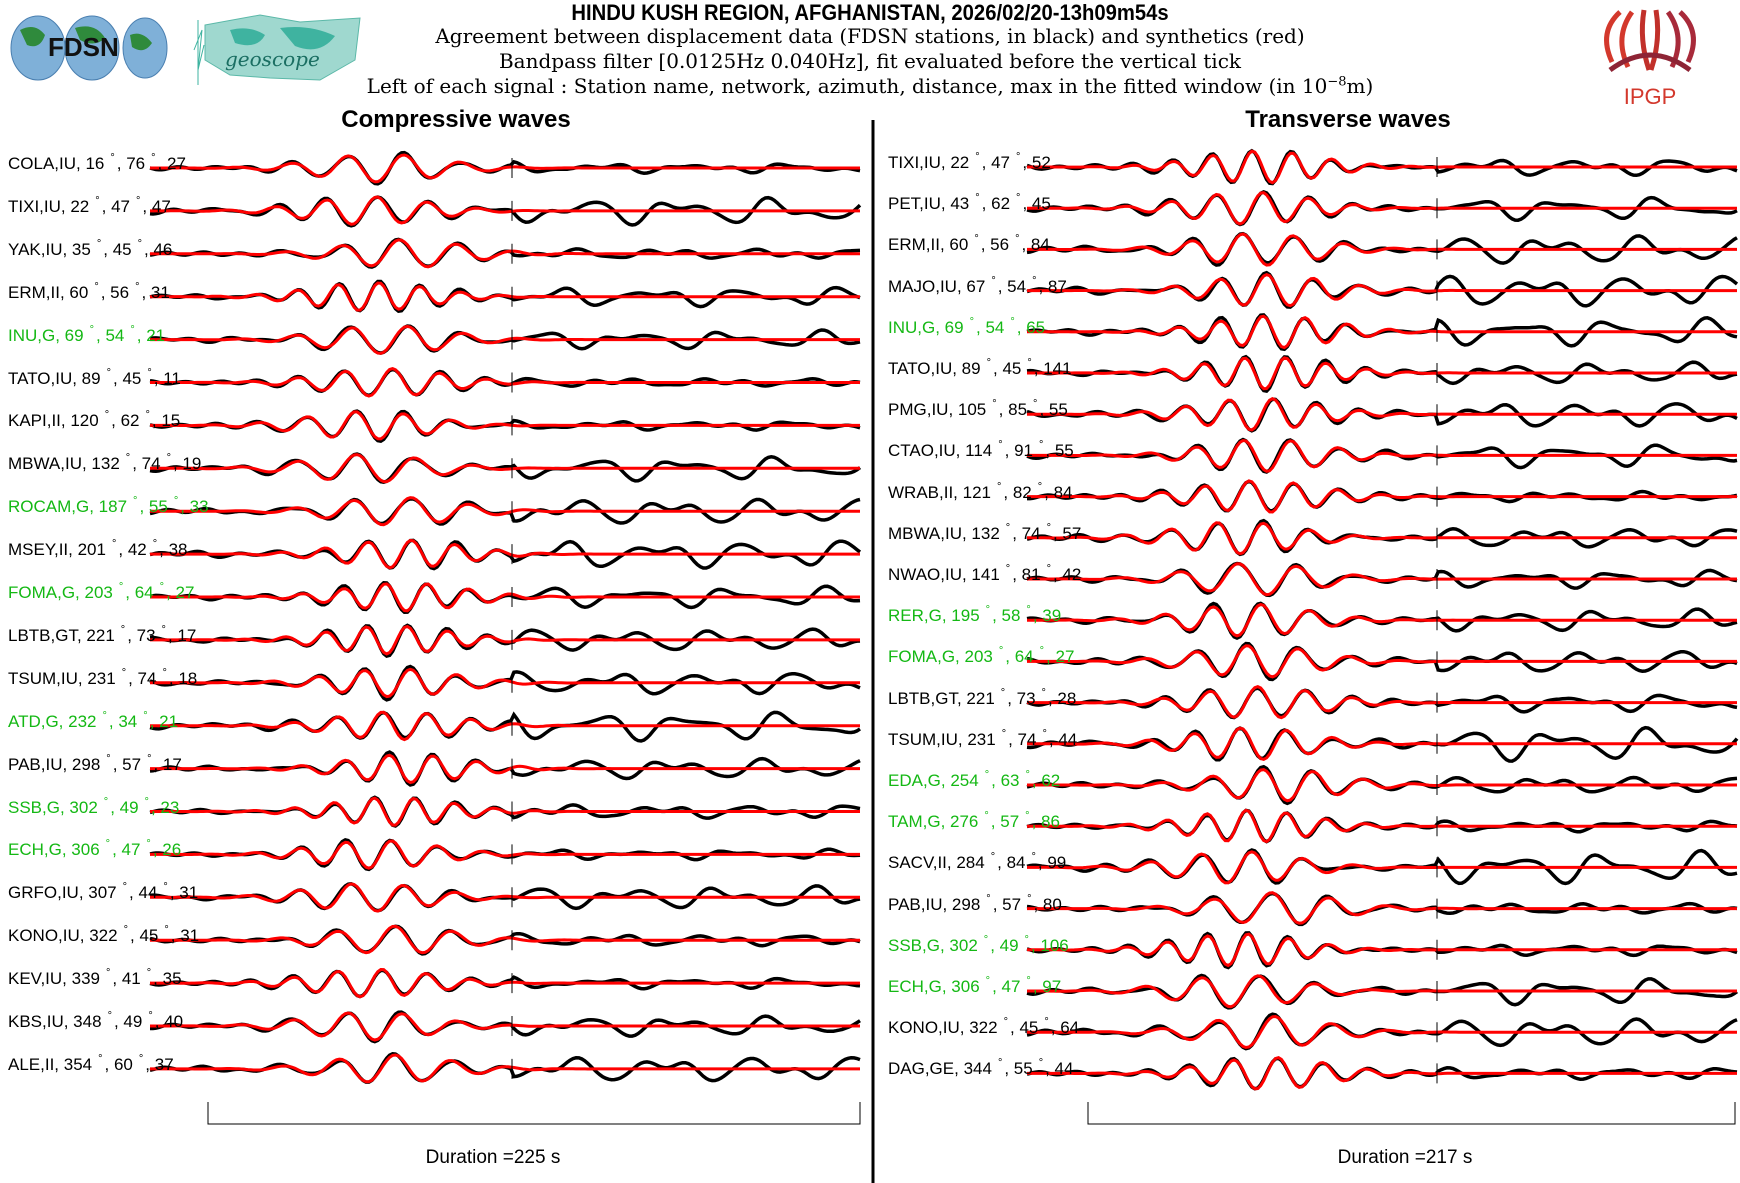 This screenshot has width=1740, height=1183. Describe the element at coordinates (169, 1021) in the screenshot. I see `station-max: , 40` at that location.